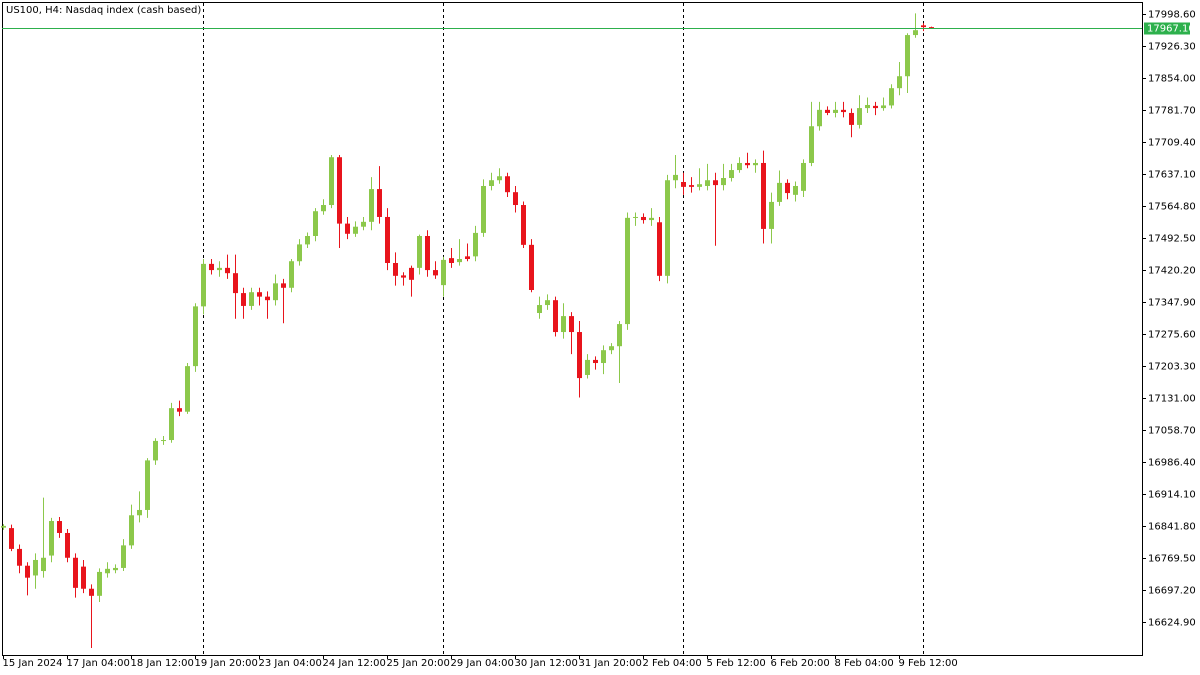 The image size is (1200, 675). I want to click on y-tick-label: 17275.60, so click(1172, 335).